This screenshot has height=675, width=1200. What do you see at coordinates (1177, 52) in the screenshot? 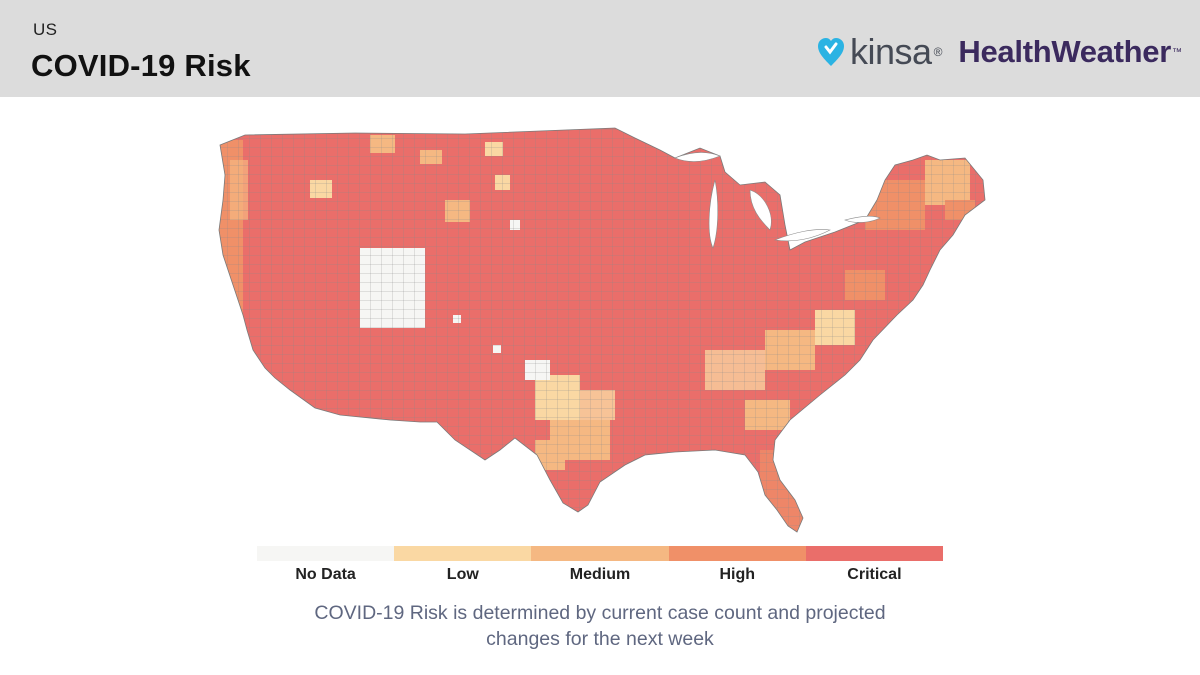
I see `healthweather-trademark: ™` at bounding box center [1177, 52].